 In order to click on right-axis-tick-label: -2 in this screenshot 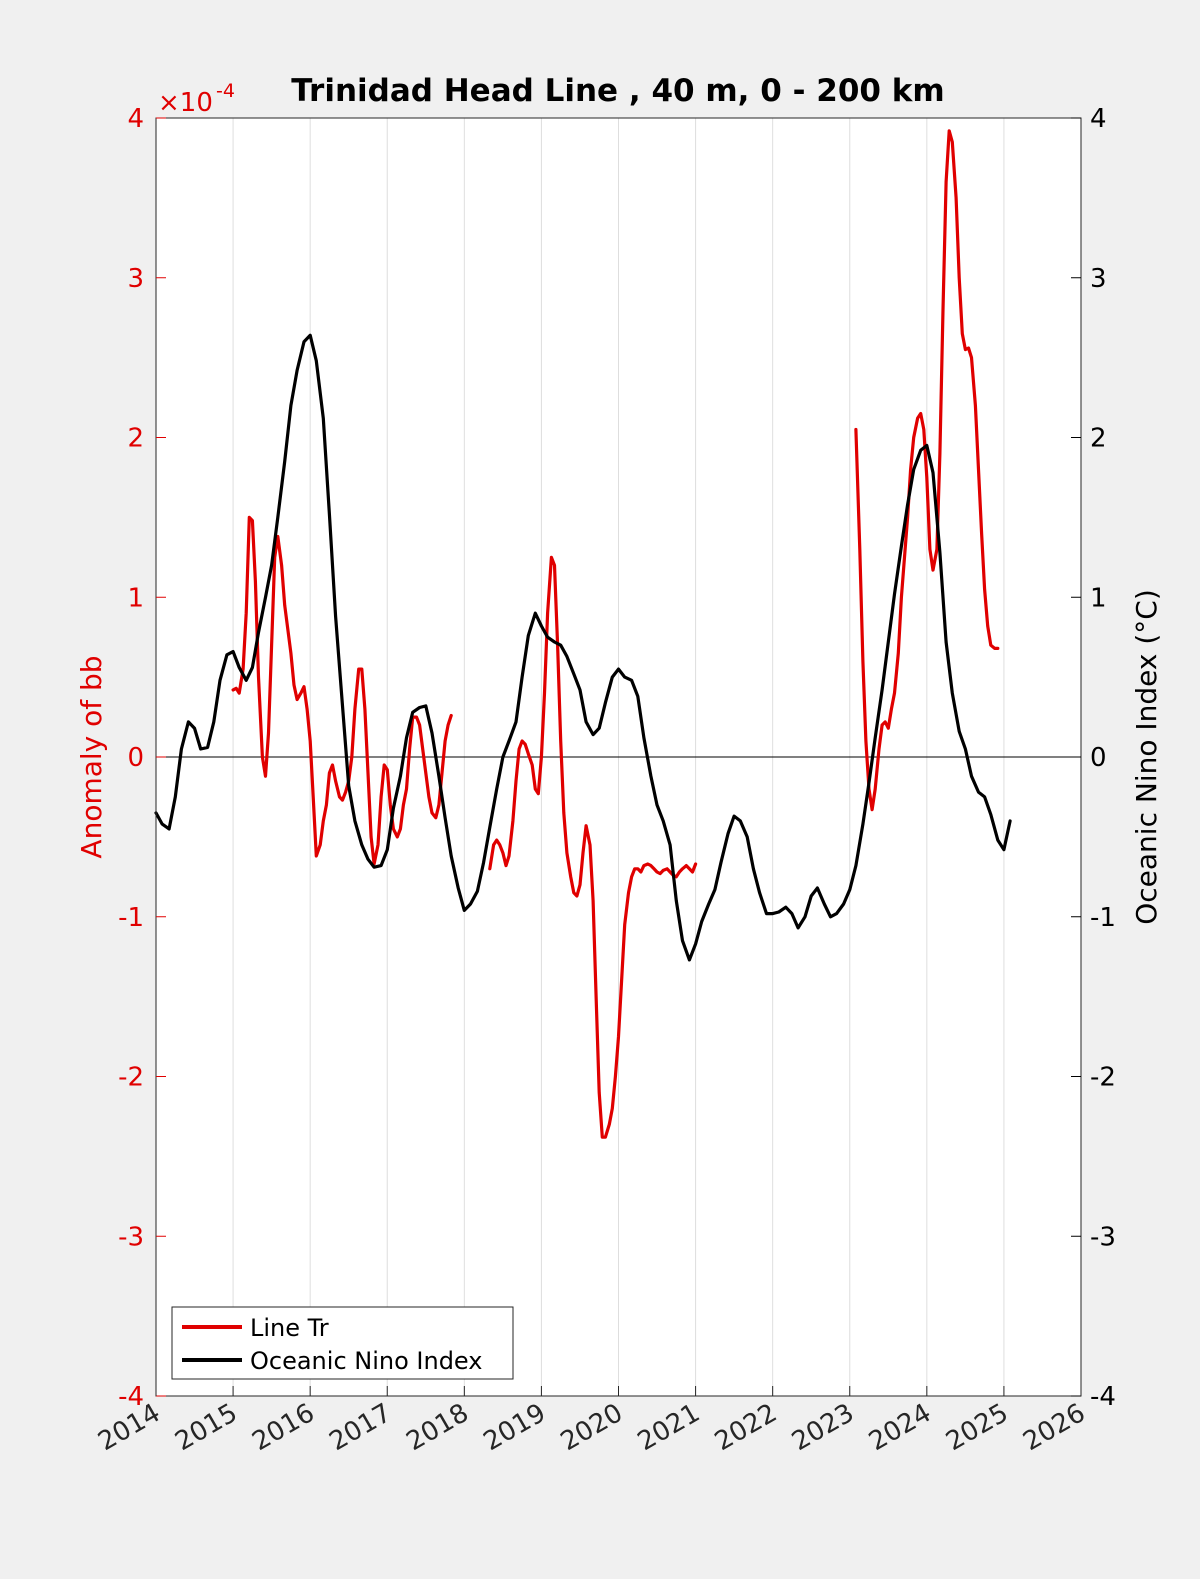, I will do `click(1103, 1078)`.